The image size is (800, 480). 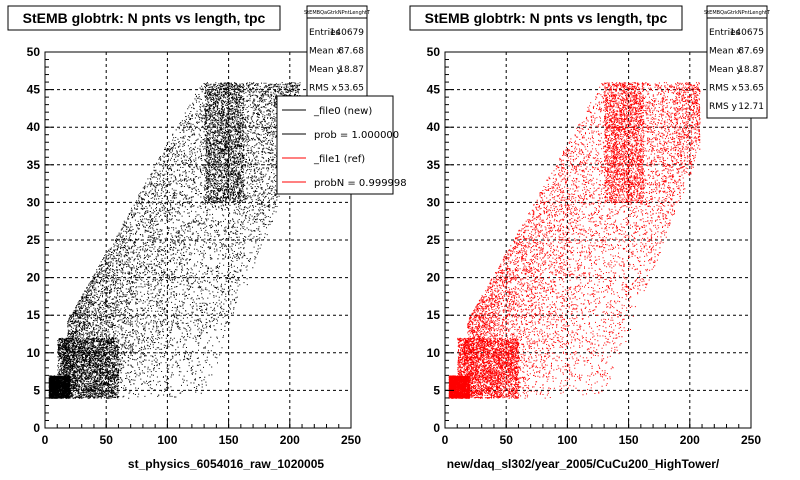 I want to click on stats-value: 12.71, so click(x=751, y=107).